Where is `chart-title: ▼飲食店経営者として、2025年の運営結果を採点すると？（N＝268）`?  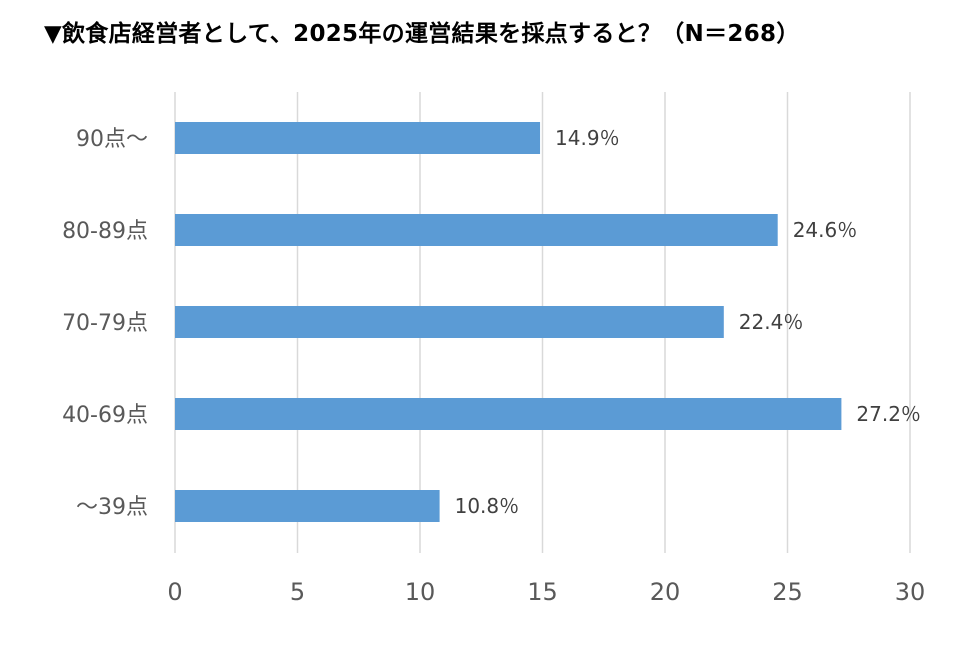 chart-title: ▼飲食店経営者として、2025年の運営結果を採点すると？（N＝268） is located at coordinates (422, 34).